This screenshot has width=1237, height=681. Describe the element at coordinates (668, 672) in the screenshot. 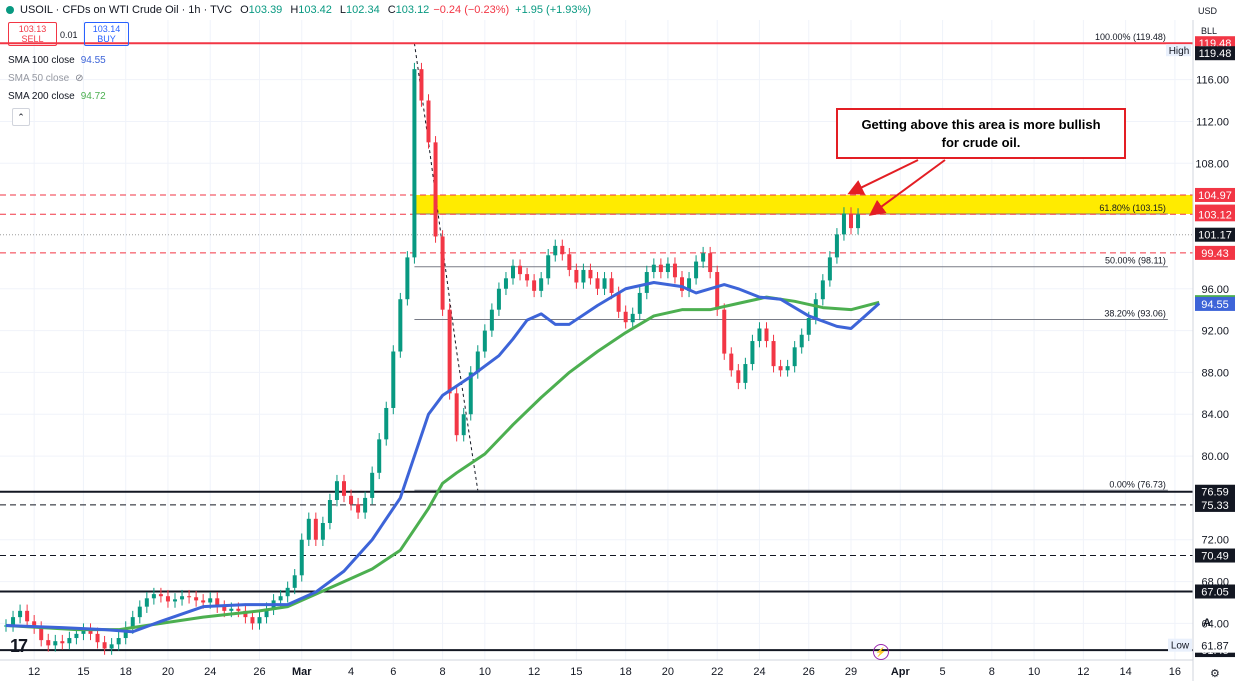

I see `x-tick-label-14: 20` at that location.